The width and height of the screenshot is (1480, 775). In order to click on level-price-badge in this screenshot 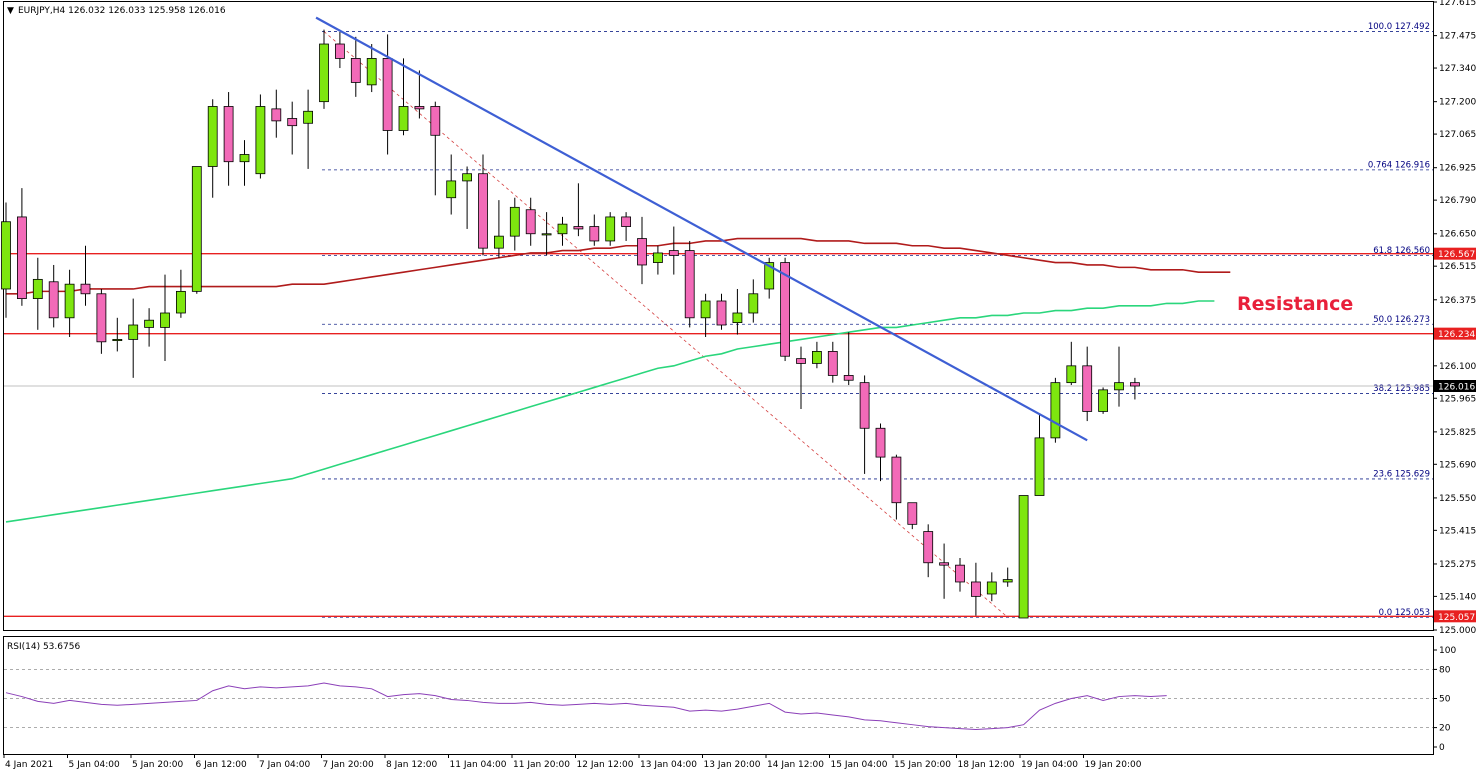, I will do `click(1455, 333)`.